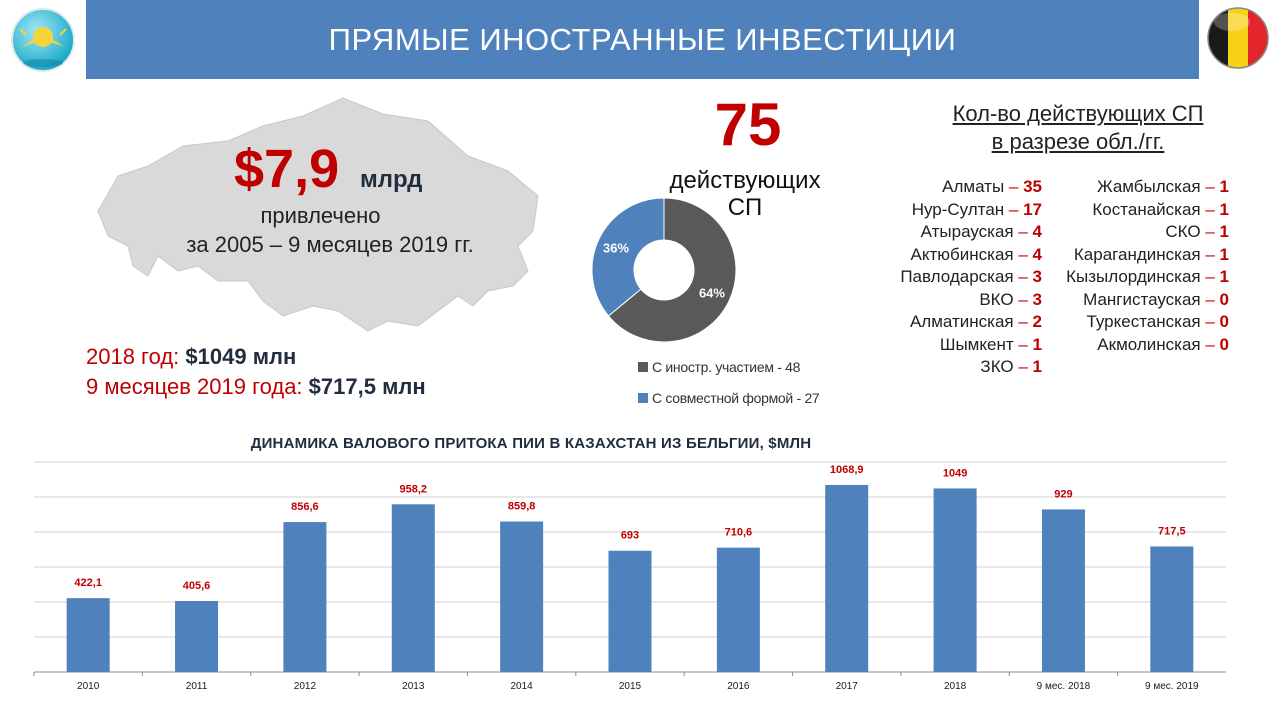 The image size is (1280, 725). I want to click on x-tick-label: 2013, so click(413, 686).